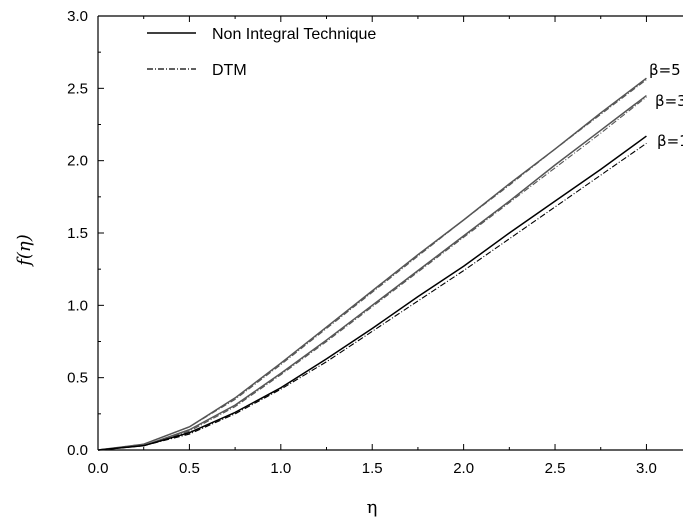  What do you see at coordinates (98, 468) in the screenshot?
I see `x-tick-label: 0.0` at bounding box center [98, 468].